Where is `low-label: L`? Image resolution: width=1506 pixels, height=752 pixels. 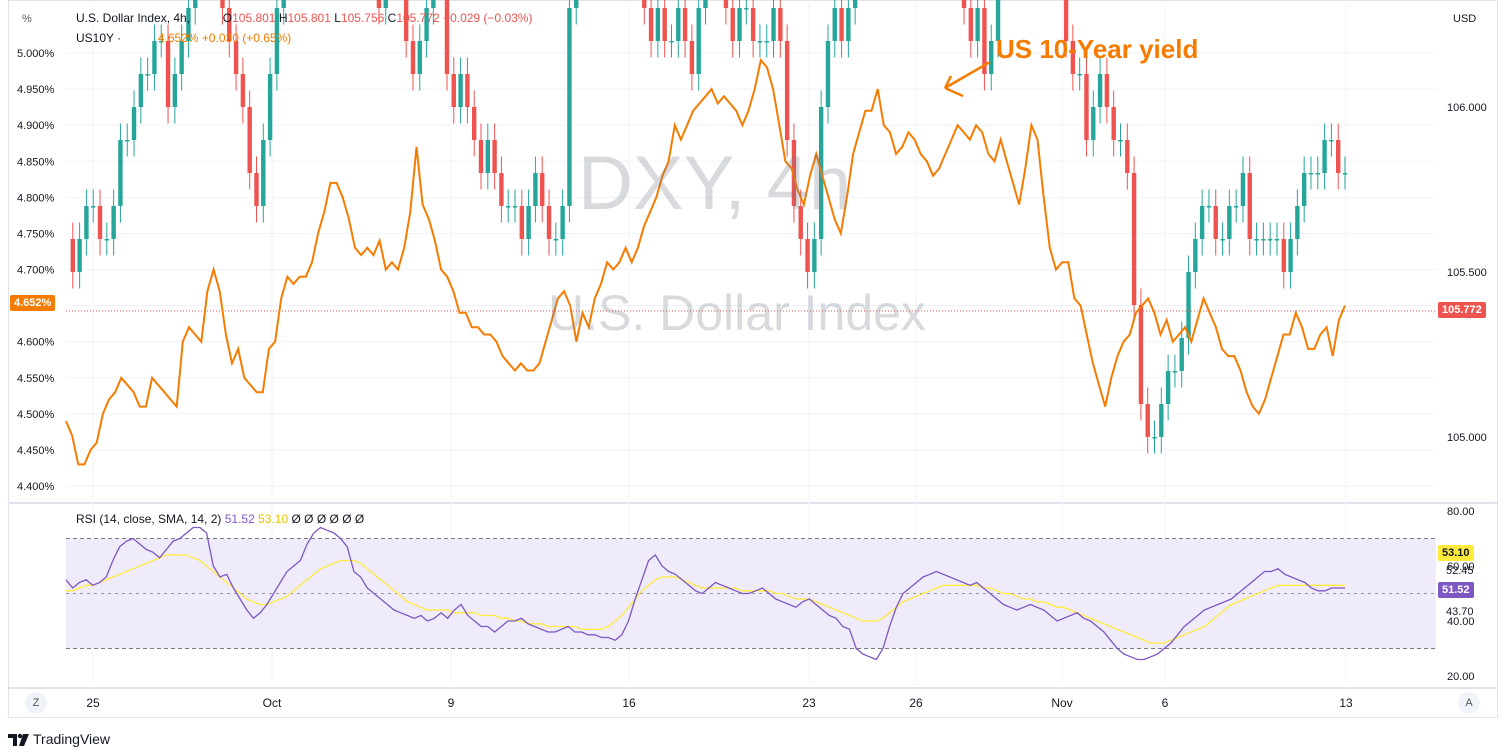 low-label: L is located at coordinates (337, 18).